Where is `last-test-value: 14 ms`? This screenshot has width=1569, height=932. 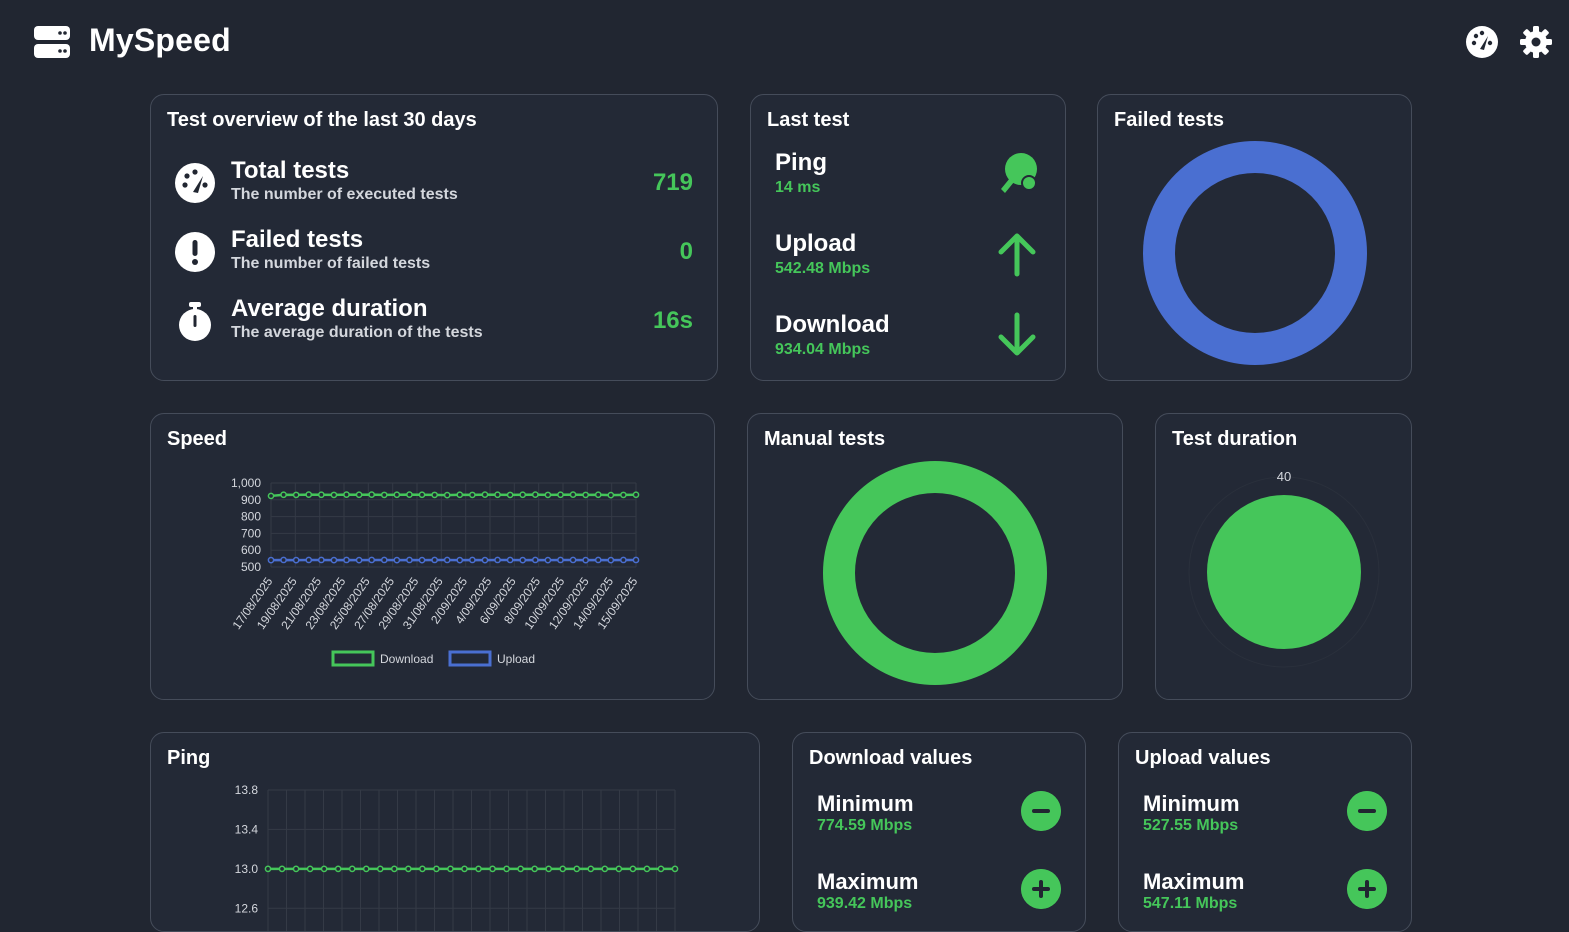 last-test-value: 14 ms is located at coordinates (797, 188).